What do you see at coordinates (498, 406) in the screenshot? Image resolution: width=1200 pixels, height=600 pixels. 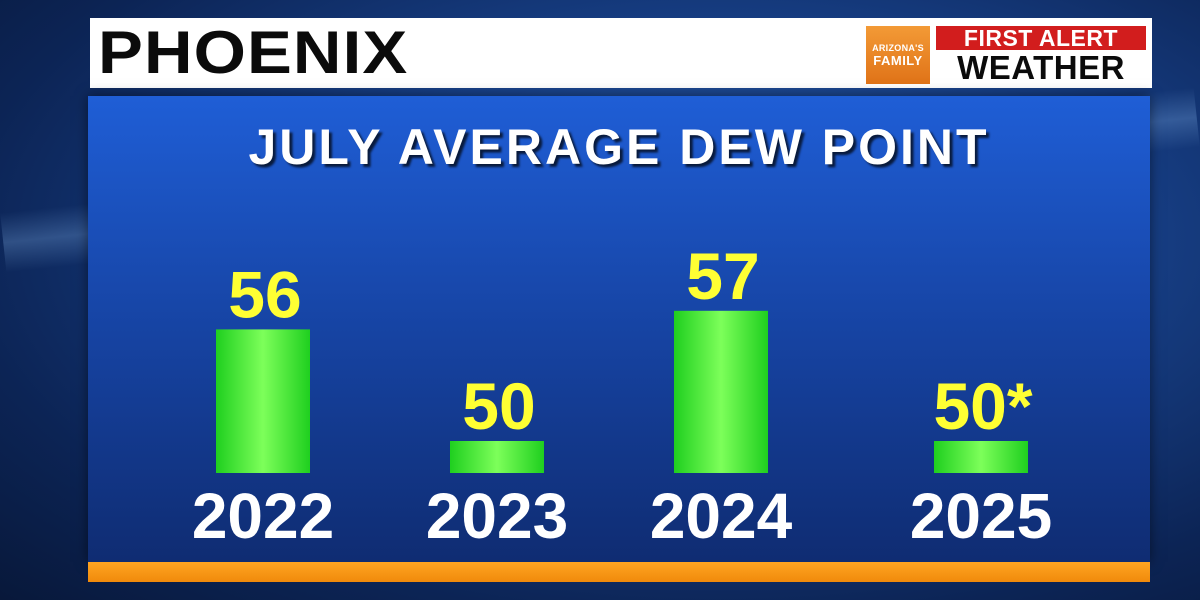 I see `value-label-2023: 50` at bounding box center [498, 406].